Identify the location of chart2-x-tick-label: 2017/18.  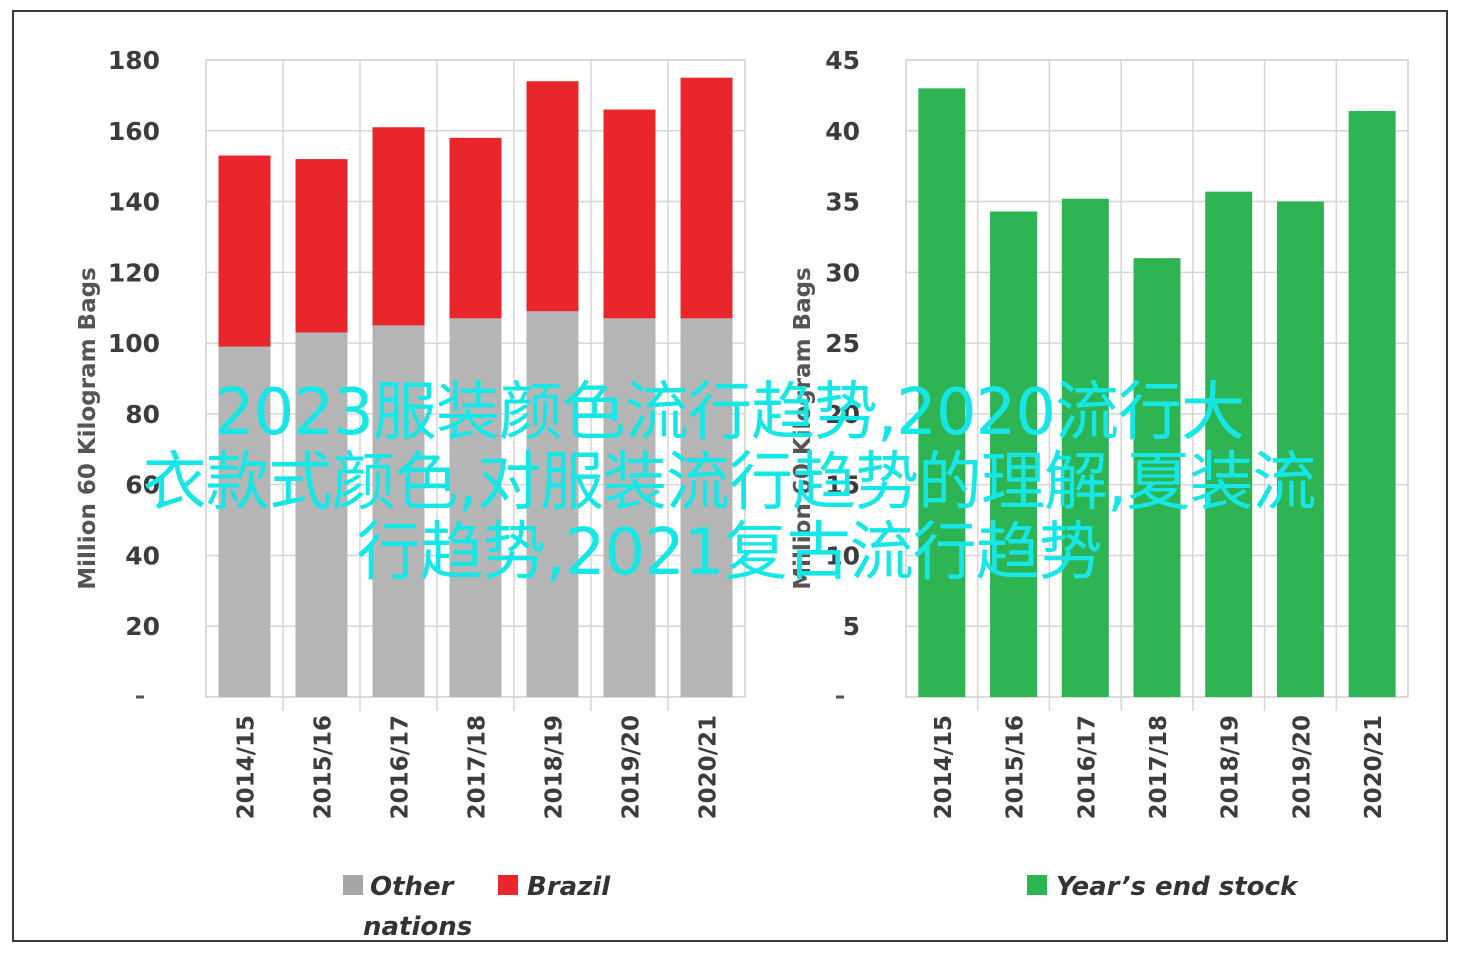
(1159, 767).